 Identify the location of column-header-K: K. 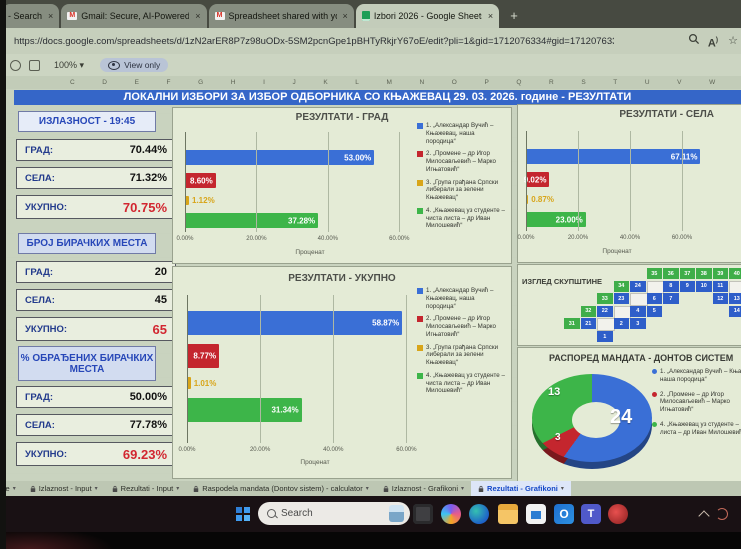
(325, 82).